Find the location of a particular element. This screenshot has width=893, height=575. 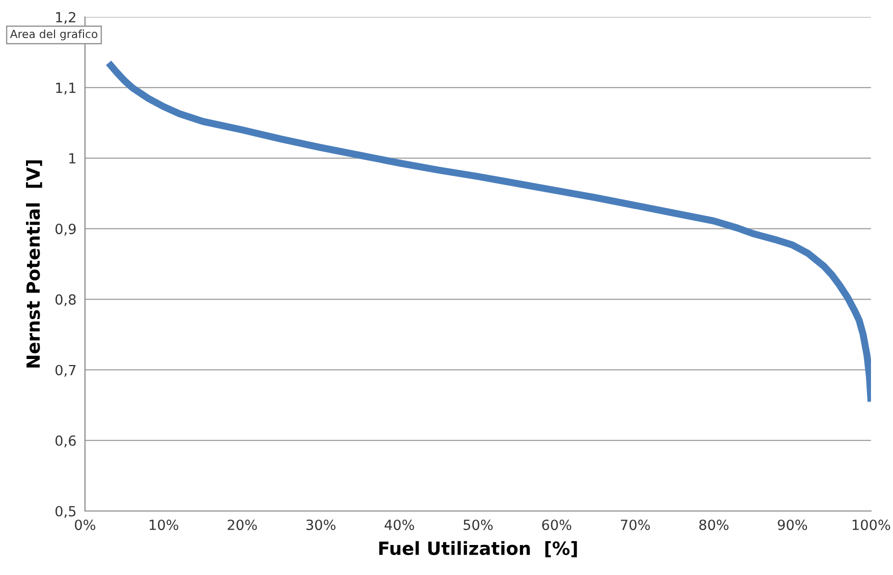

x-tick-label: 50% is located at coordinates (478, 525).